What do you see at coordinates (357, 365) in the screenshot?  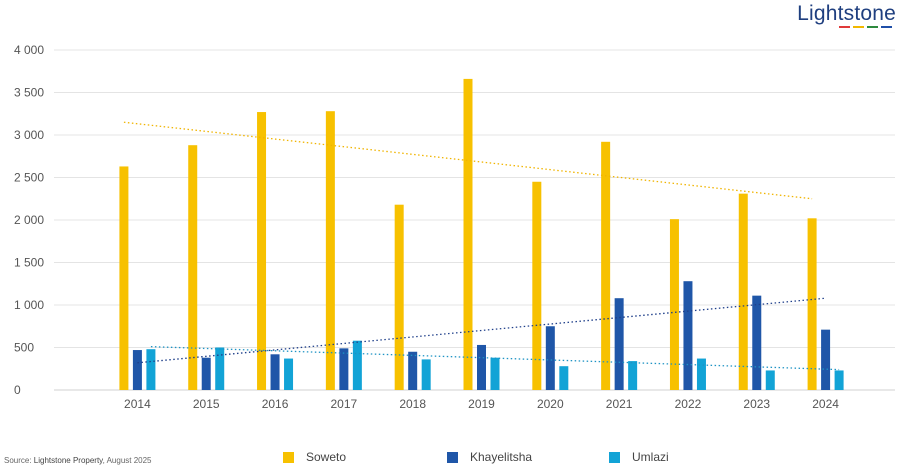 I see `bar-umlazi-2017` at bounding box center [357, 365].